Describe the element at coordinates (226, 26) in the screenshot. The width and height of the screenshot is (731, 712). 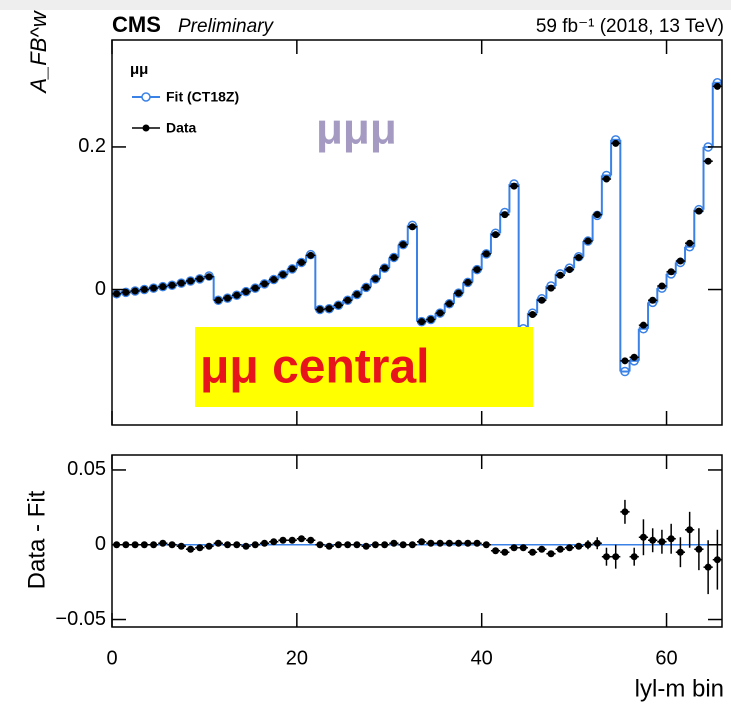
I see `status: Preliminary` at that location.